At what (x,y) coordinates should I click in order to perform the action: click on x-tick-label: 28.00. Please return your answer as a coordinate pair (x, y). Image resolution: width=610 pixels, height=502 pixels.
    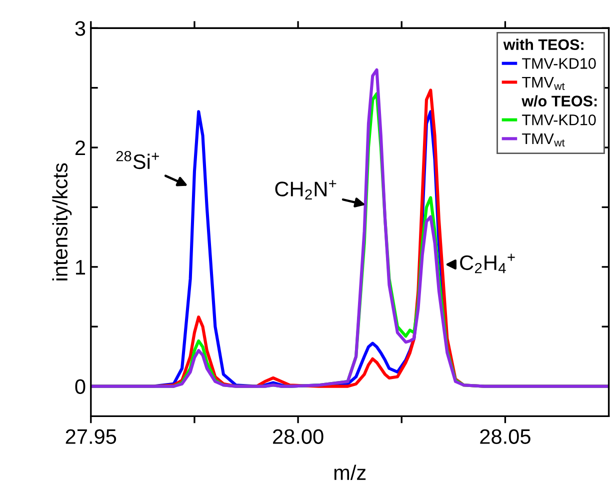
    Looking at the image, I should click on (298, 436).